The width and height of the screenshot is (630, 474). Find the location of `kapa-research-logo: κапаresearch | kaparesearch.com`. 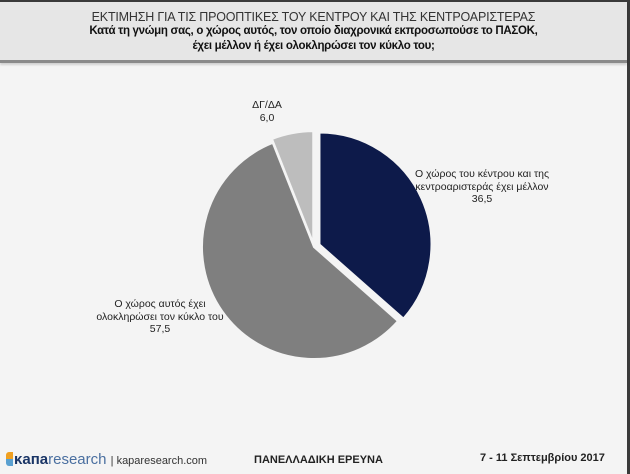

kapa-research-logo: κапаresearch | kaparesearch.com is located at coordinates (106, 459).